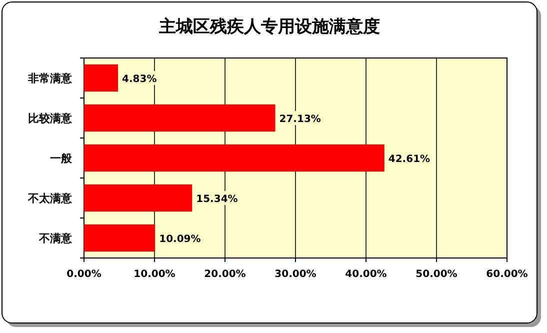 Image resolution: width=547 pixels, height=333 pixels. What do you see at coordinates (437, 274) in the screenshot?
I see `x-tick-label: 50.00%` at bounding box center [437, 274].